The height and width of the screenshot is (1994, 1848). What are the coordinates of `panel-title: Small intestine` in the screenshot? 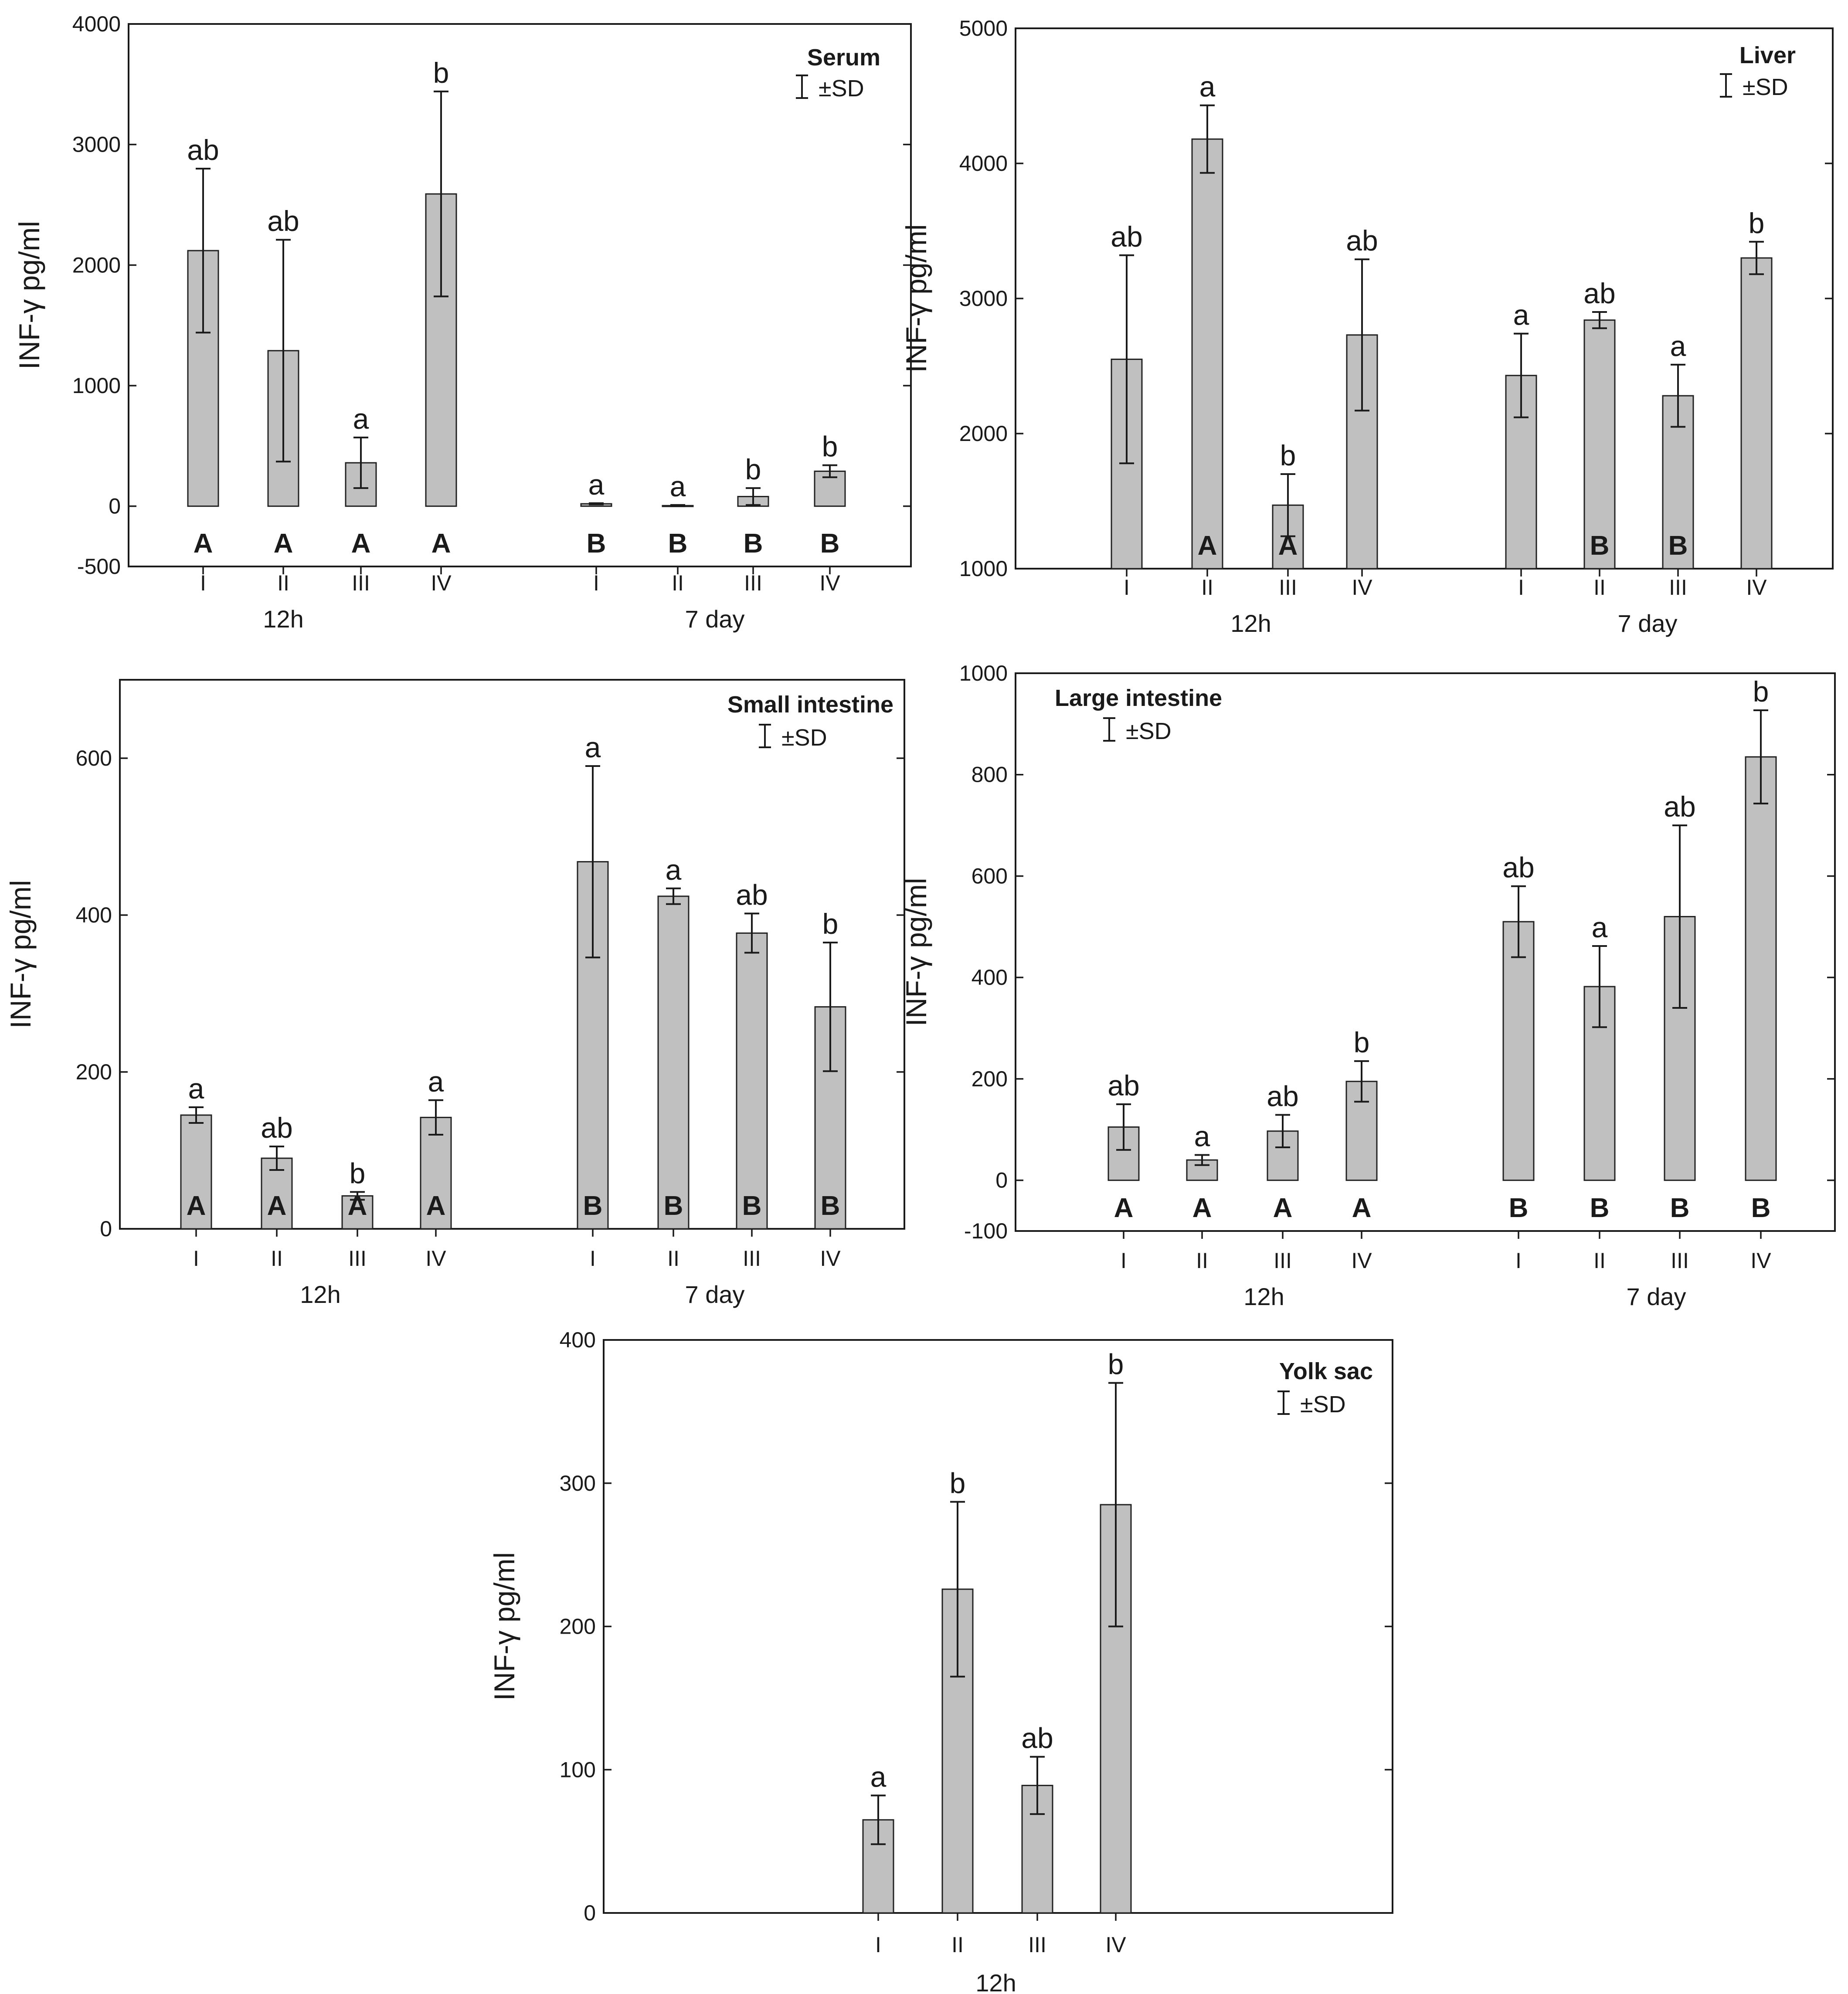 It's located at (810, 705).